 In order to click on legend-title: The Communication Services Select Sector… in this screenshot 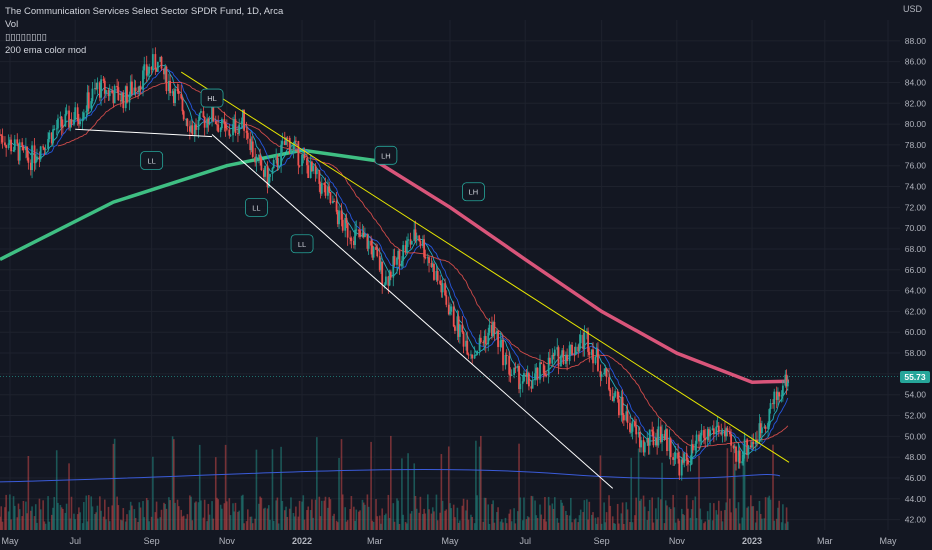, I will do `click(144, 11)`.